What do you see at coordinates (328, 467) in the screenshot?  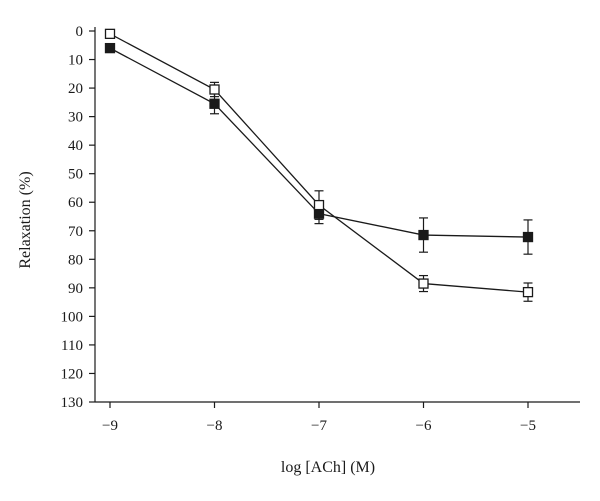 I see `x-axis-title: log [ACh] (M)` at bounding box center [328, 467].